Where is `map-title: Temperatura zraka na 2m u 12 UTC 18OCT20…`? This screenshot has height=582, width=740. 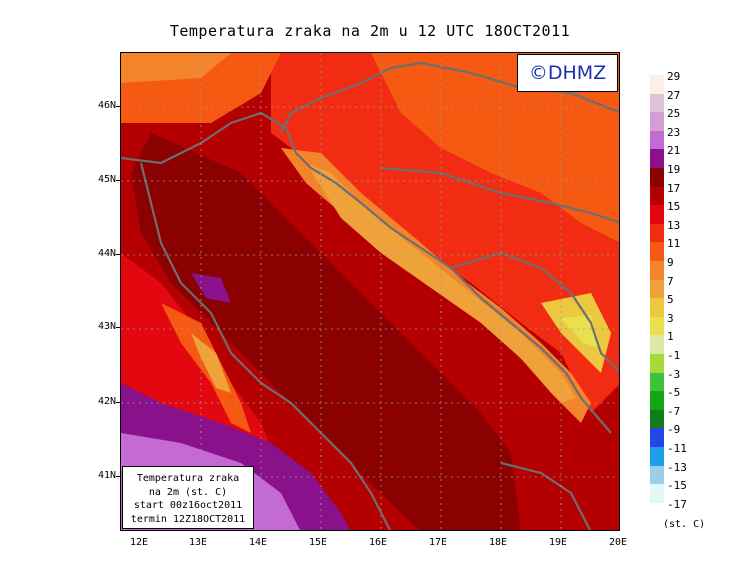 map-title: Temperatura zraka na 2m u 12 UTC 18OCT20… is located at coordinates (370, 31).